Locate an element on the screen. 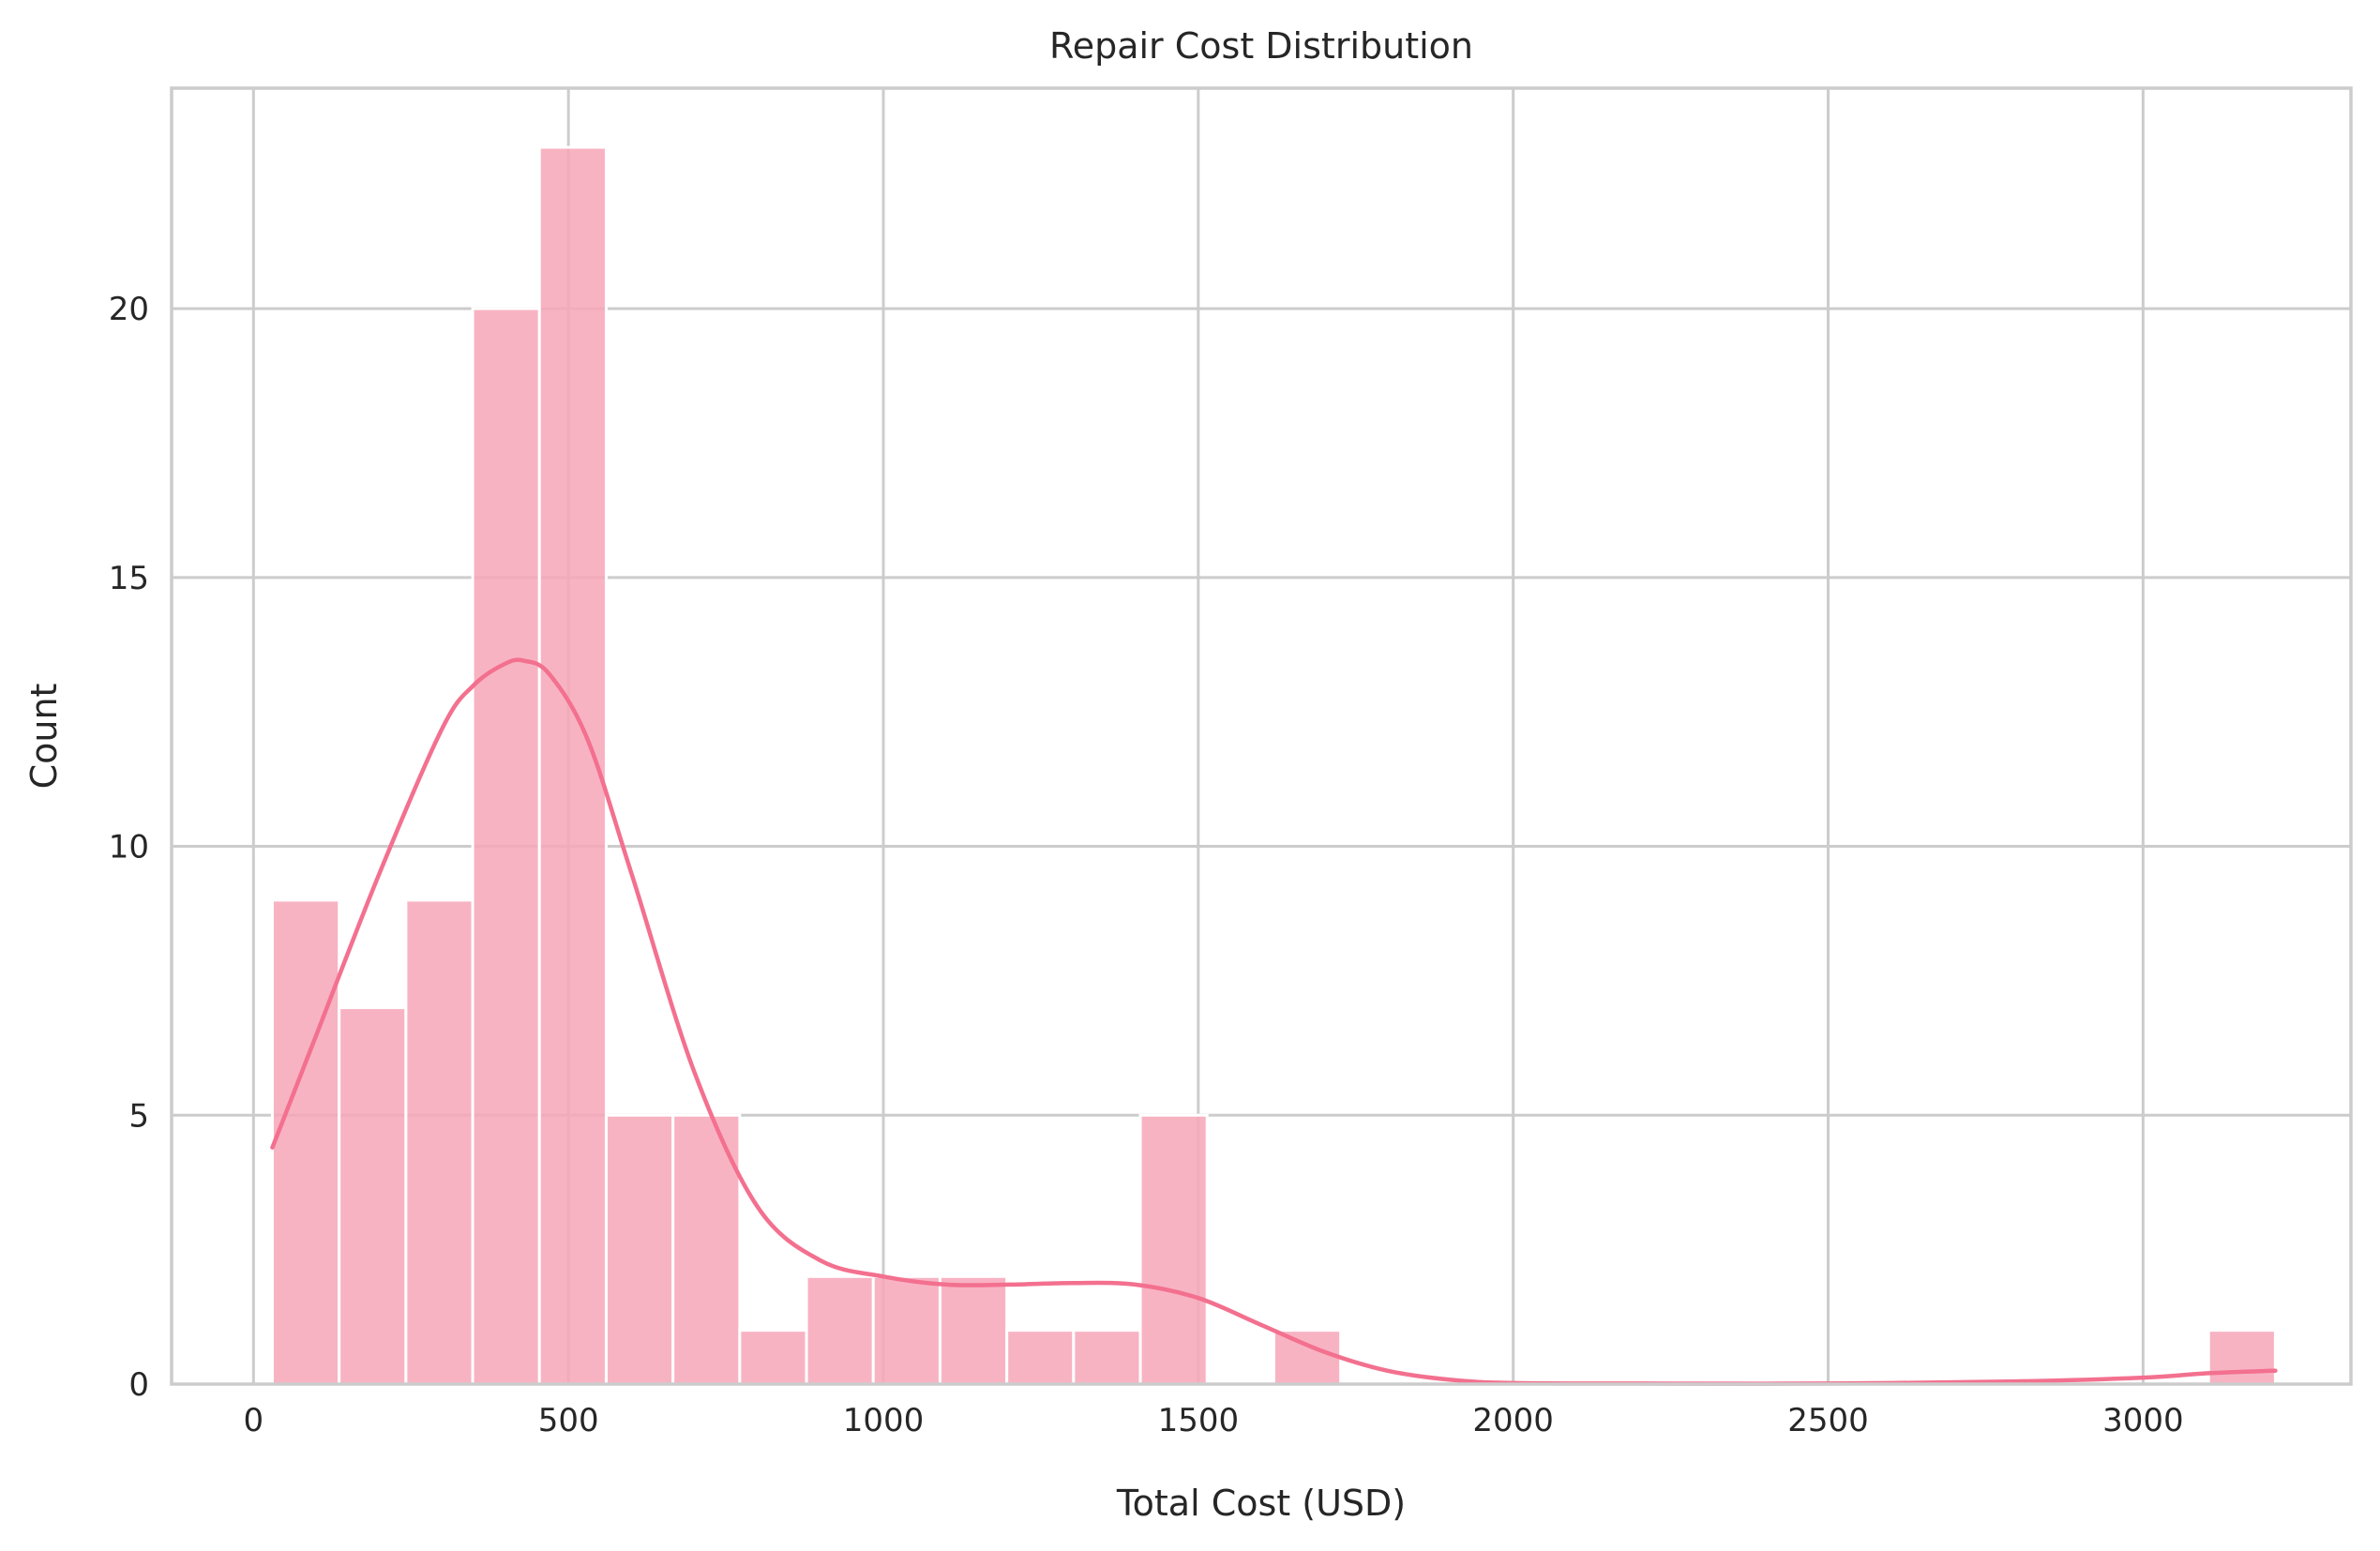 Image resolution: width=2380 pixels, height=1551 pixels. x-tick-label: 500 is located at coordinates (568, 1420).